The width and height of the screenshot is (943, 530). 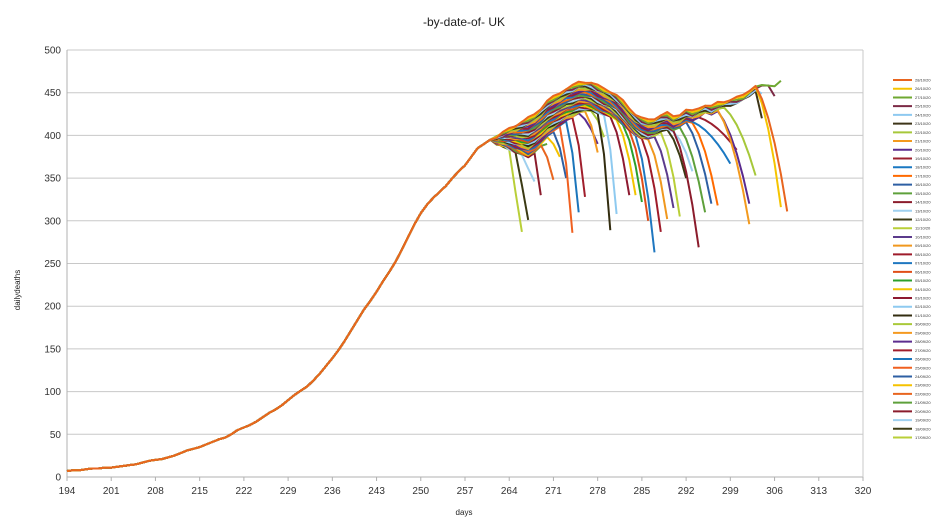 What do you see at coordinates (818, 491) in the screenshot?
I see `x-tick-label: 313` at bounding box center [818, 491].